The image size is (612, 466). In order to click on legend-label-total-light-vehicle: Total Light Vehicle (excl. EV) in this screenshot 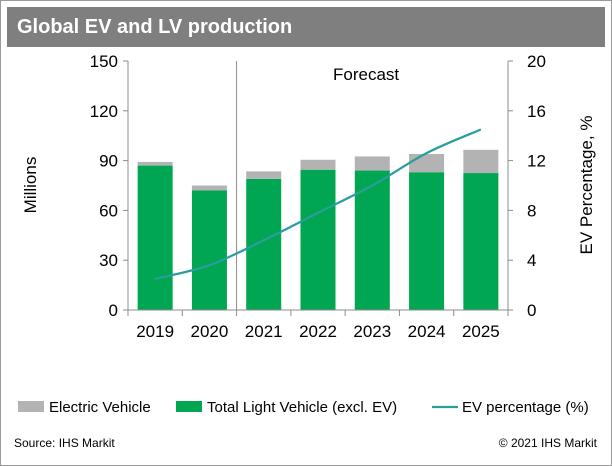, I will do `click(302, 407)`.